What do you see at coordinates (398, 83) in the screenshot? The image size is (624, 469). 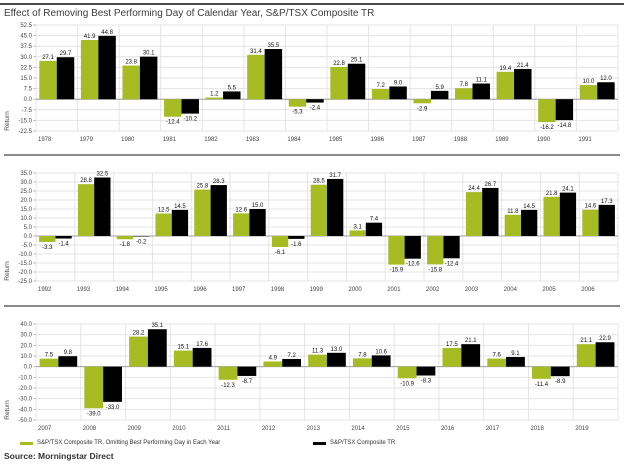 I see `value-label: 9.0` at bounding box center [398, 83].